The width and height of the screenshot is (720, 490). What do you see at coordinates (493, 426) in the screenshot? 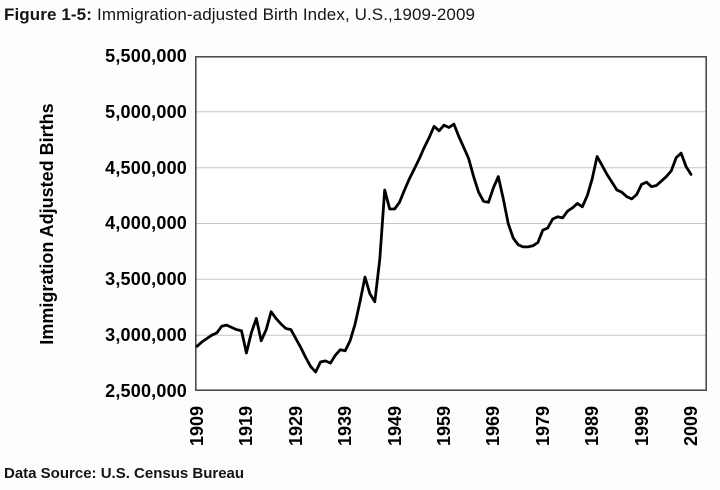
I see `x-tick-label: 1969` at bounding box center [493, 426].